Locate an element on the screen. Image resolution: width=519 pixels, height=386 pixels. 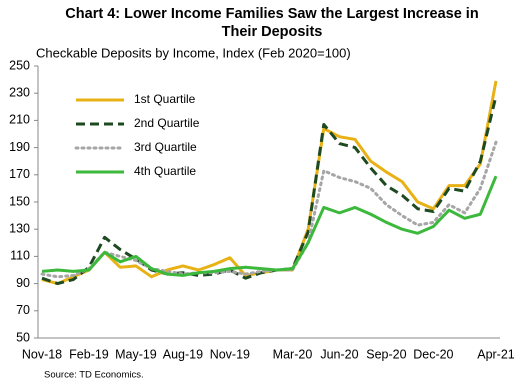
y-tick-label: 170 is located at coordinates (19, 174).